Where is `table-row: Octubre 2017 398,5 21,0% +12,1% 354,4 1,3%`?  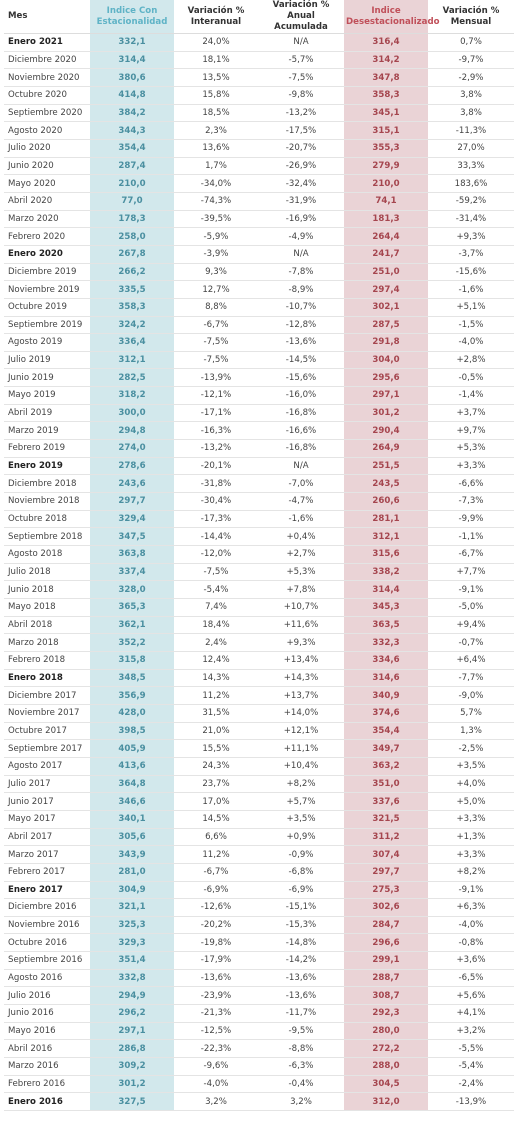 table-row: Octubre 2017 398,5 21,0% +12,1% 354,4 1,3% is located at coordinates (259, 731).